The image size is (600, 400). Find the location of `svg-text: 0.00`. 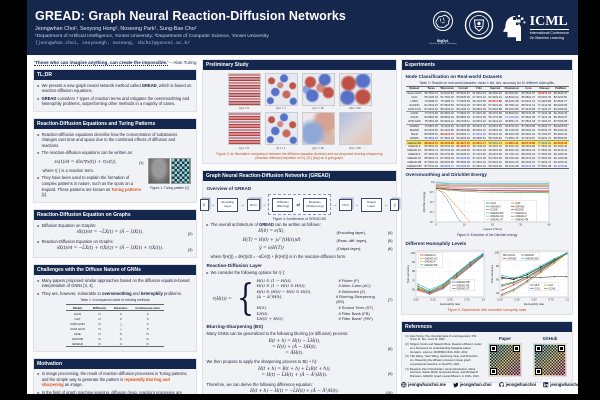

svg-text: 0.00 is located at coordinates (416, 299).